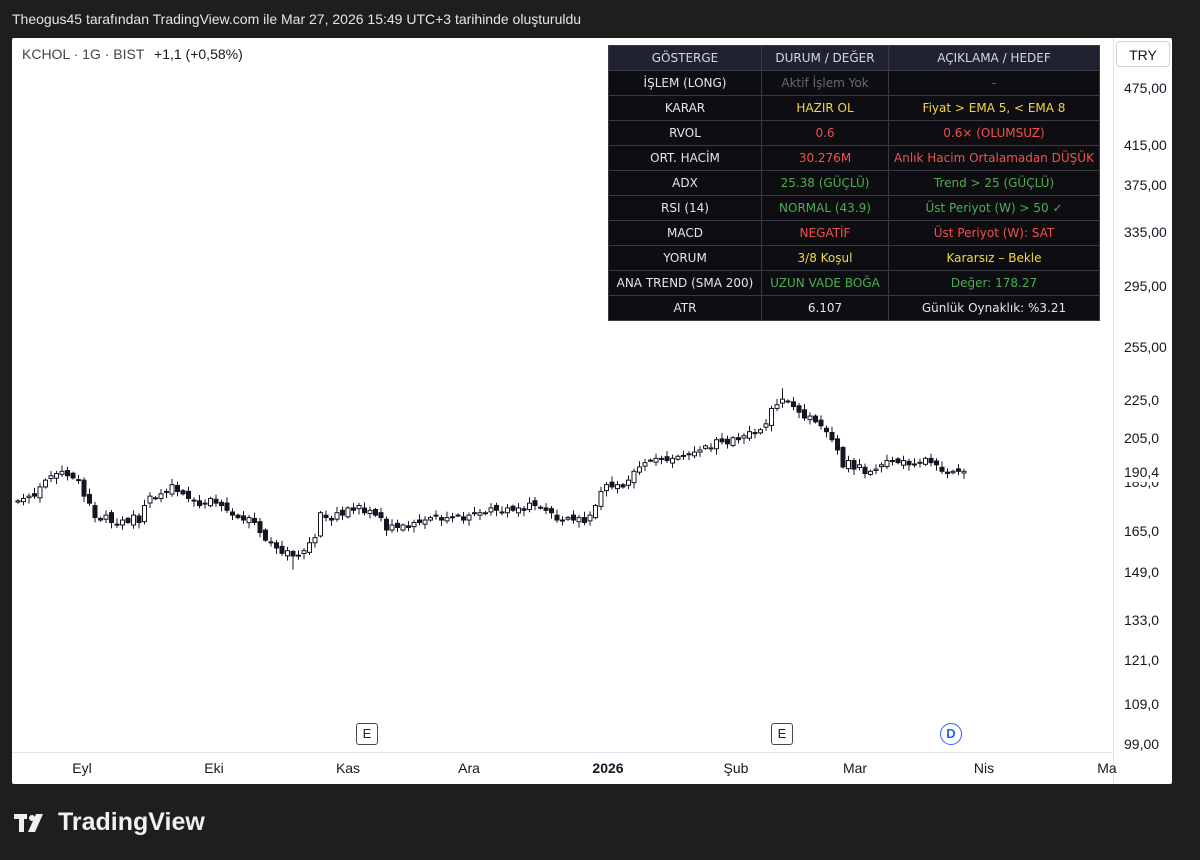  What do you see at coordinates (214, 768) in the screenshot?
I see `time-tick-label: Eki` at bounding box center [214, 768].